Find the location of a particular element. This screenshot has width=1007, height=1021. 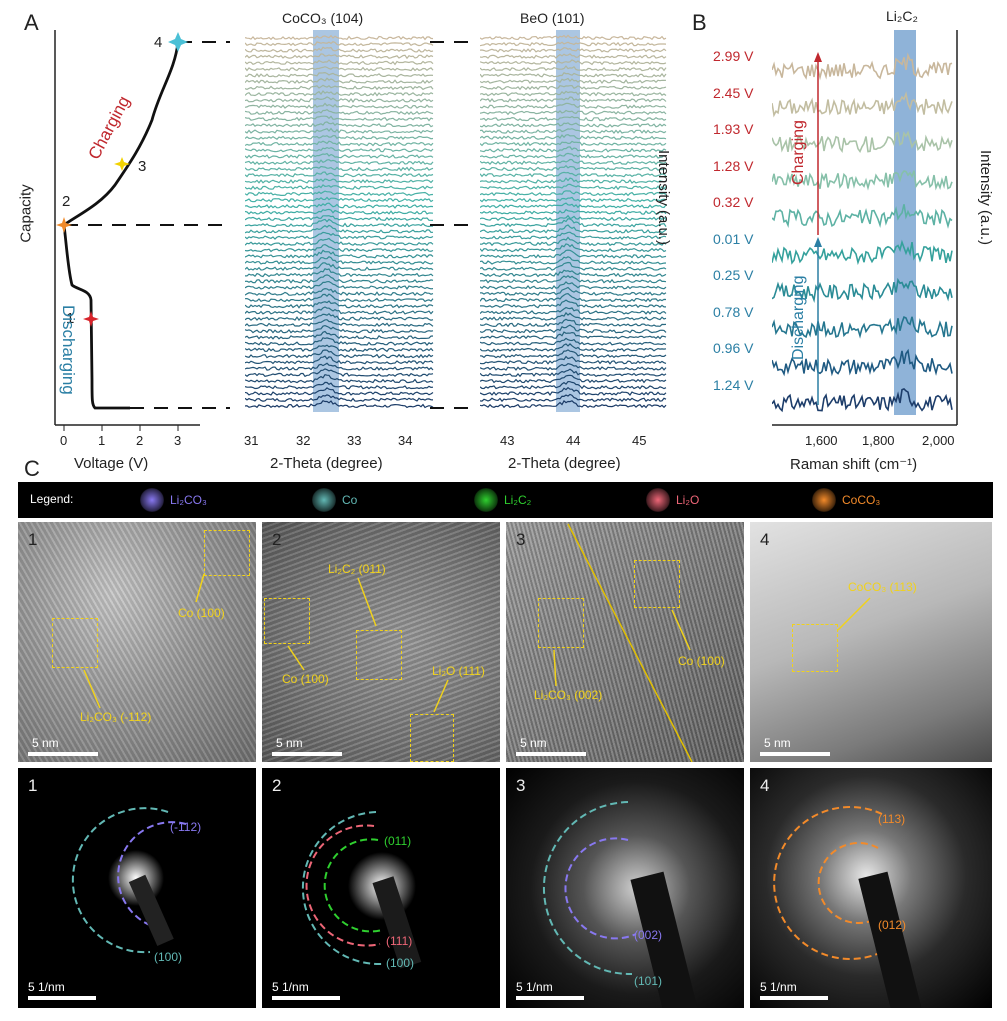

annotation-arrows is located at coordinates (144, 641).